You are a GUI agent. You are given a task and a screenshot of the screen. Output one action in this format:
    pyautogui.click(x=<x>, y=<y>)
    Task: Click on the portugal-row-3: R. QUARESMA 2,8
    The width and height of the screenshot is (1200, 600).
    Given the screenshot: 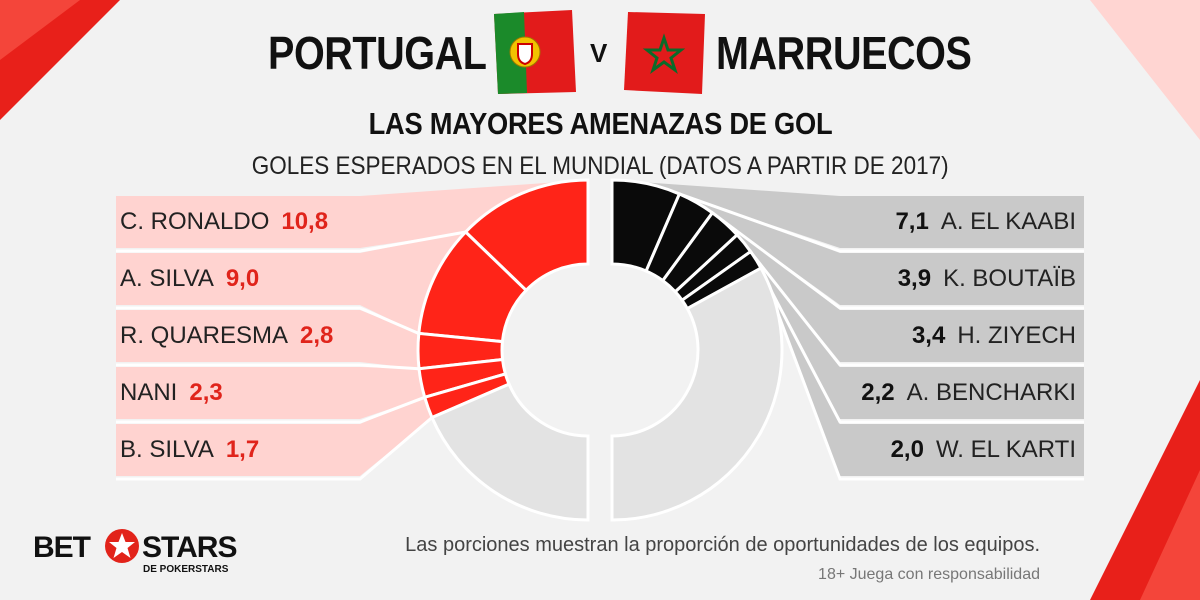 What is the action you would take?
    pyautogui.click(x=226, y=336)
    